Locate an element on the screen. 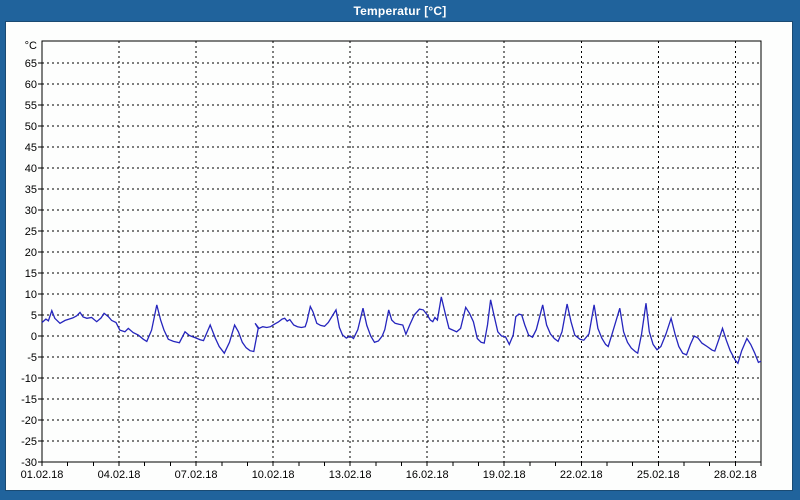  y-tick-label: -30 is located at coordinates (29, 463).